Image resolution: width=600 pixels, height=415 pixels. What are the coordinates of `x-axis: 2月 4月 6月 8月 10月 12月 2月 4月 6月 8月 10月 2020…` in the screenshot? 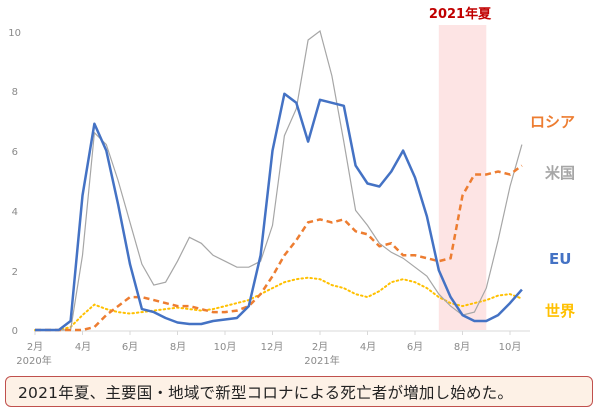 It's located at (273, 348).